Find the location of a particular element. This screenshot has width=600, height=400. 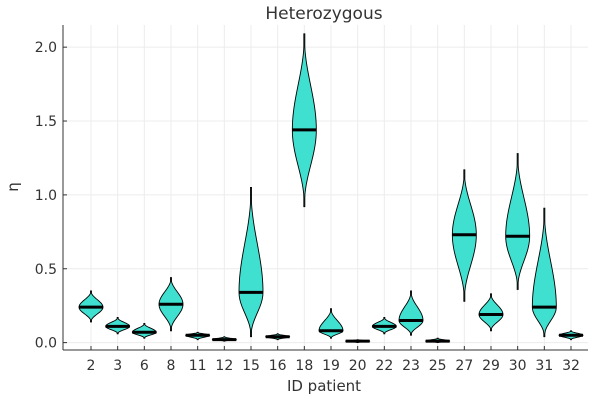

y-tick-label: 0.5 is located at coordinates (46, 270).